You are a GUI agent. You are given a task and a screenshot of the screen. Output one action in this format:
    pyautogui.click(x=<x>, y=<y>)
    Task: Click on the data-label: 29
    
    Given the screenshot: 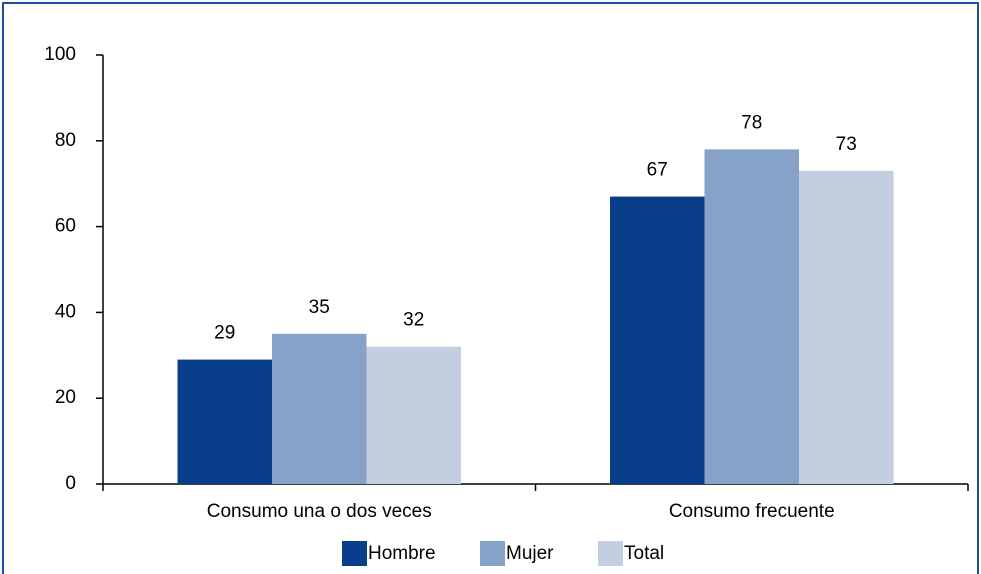 What is the action you would take?
    pyautogui.click(x=224, y=333)
    